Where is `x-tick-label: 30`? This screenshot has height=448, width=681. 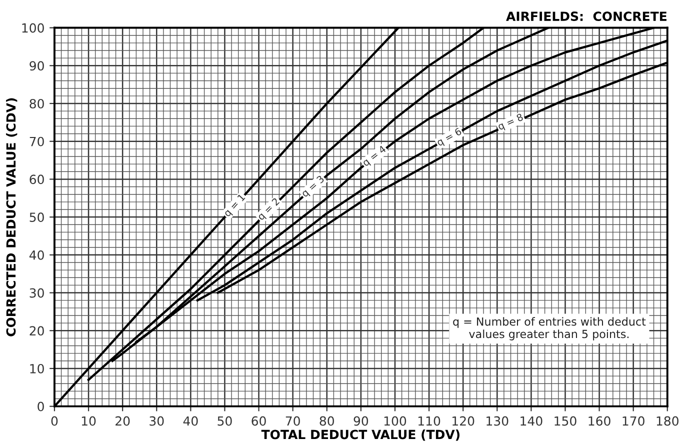
x-tick-label: 30 is located at coordinates (157, 421).